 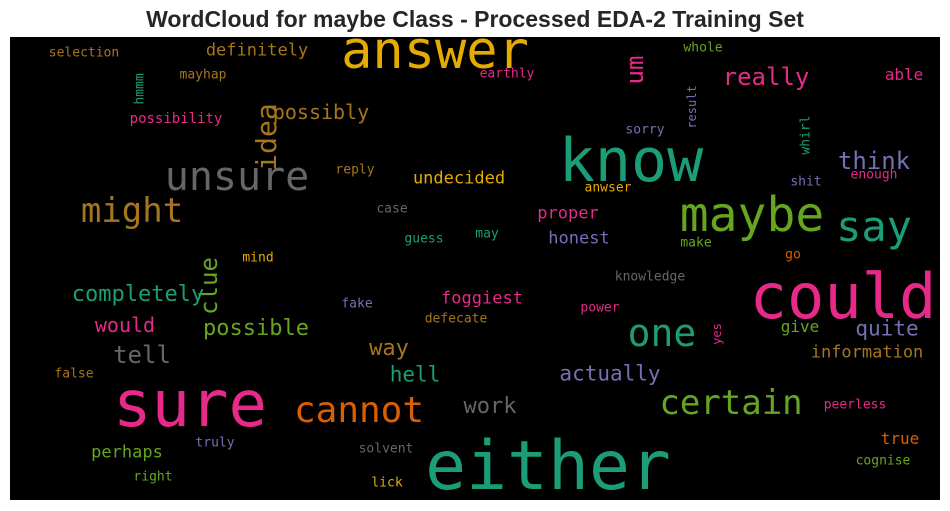 What do you see at coordinates (153, 477) in the screenshot?
I see `word-right: right` at bounding box center [153, 477].